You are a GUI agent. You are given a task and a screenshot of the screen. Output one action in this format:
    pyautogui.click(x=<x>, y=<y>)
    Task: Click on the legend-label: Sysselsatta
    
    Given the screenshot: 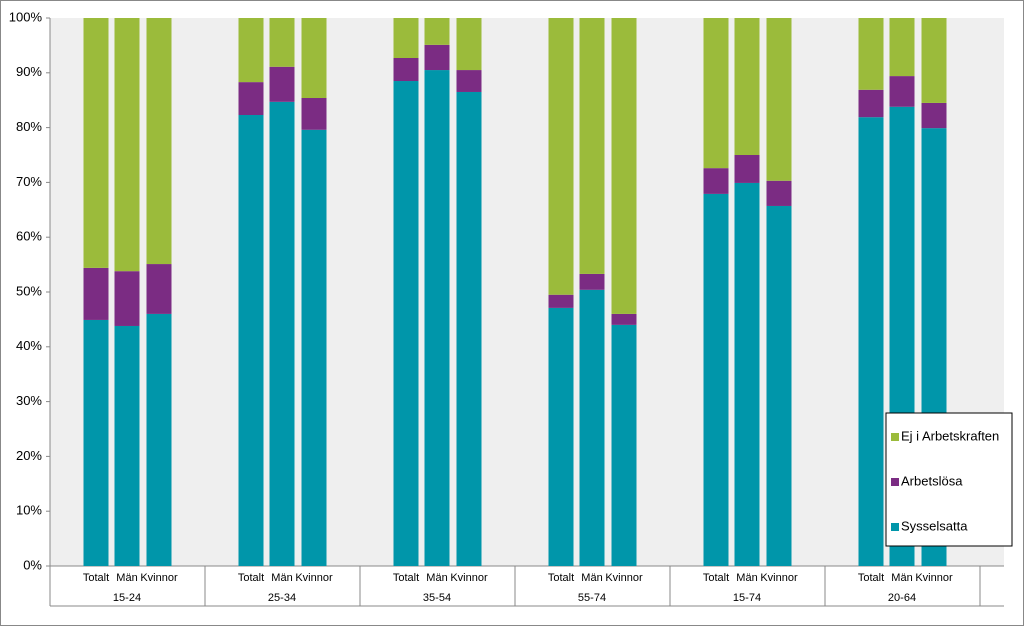 What is the action you would take?
    pyautogui.click(x=934, y=525)
    